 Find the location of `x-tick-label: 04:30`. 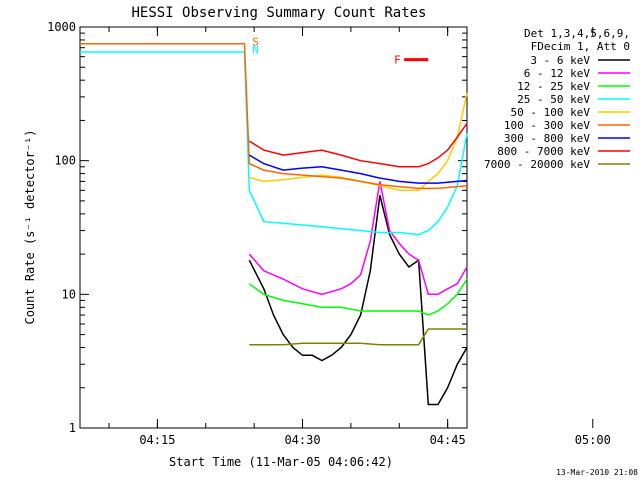

x-tick-label: 04:30 is located at coordinates (302, 440).